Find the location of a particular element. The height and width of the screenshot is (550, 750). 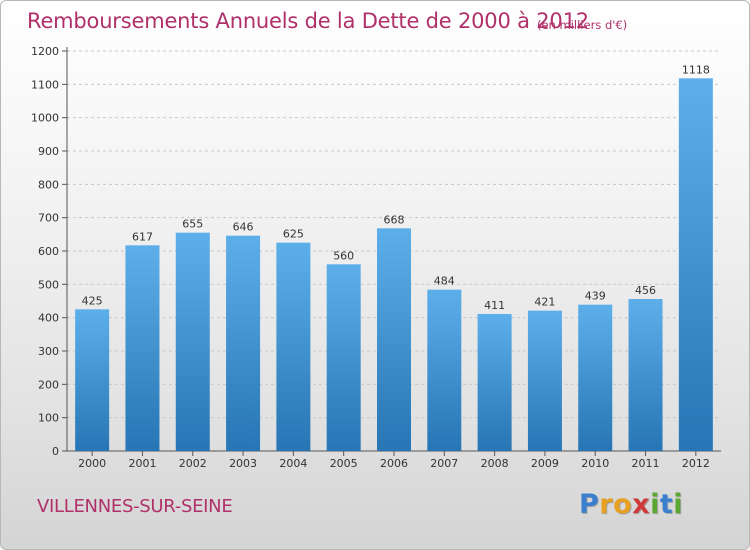

x-tick-label-2008: 2008 is located at coordinates (495, 463).